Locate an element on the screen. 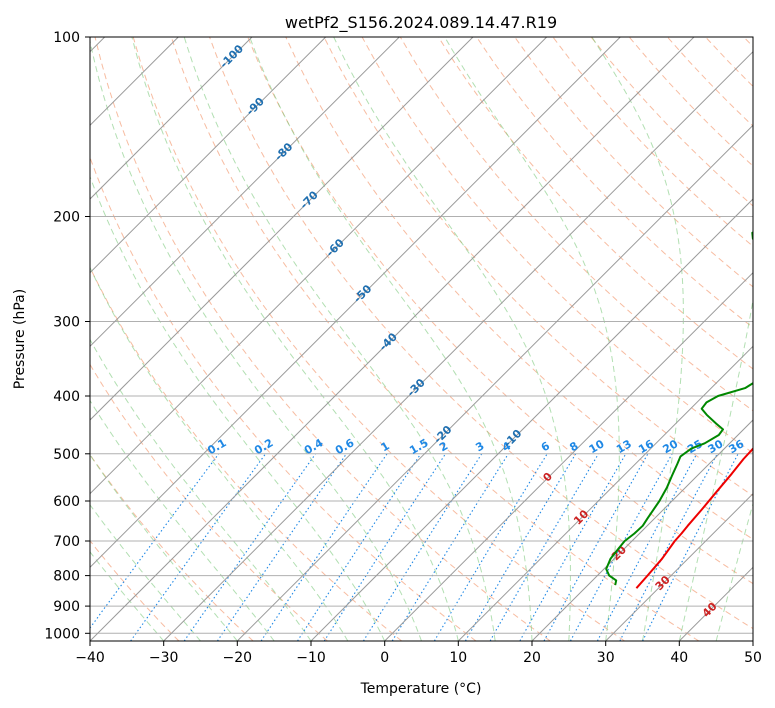 The image size is (775, 708). x-tick-label: −30 is located at coordinates (164, 658).